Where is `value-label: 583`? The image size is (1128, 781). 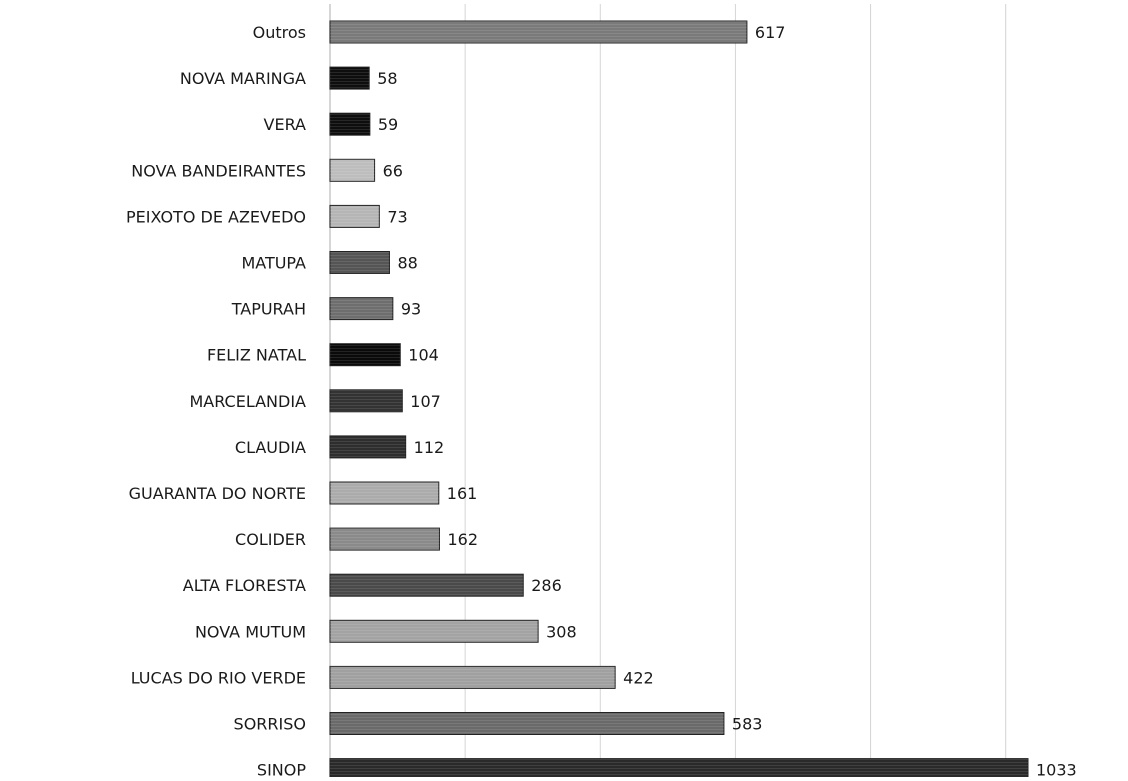 value-label: 583 is located at coordinates (747, 724).